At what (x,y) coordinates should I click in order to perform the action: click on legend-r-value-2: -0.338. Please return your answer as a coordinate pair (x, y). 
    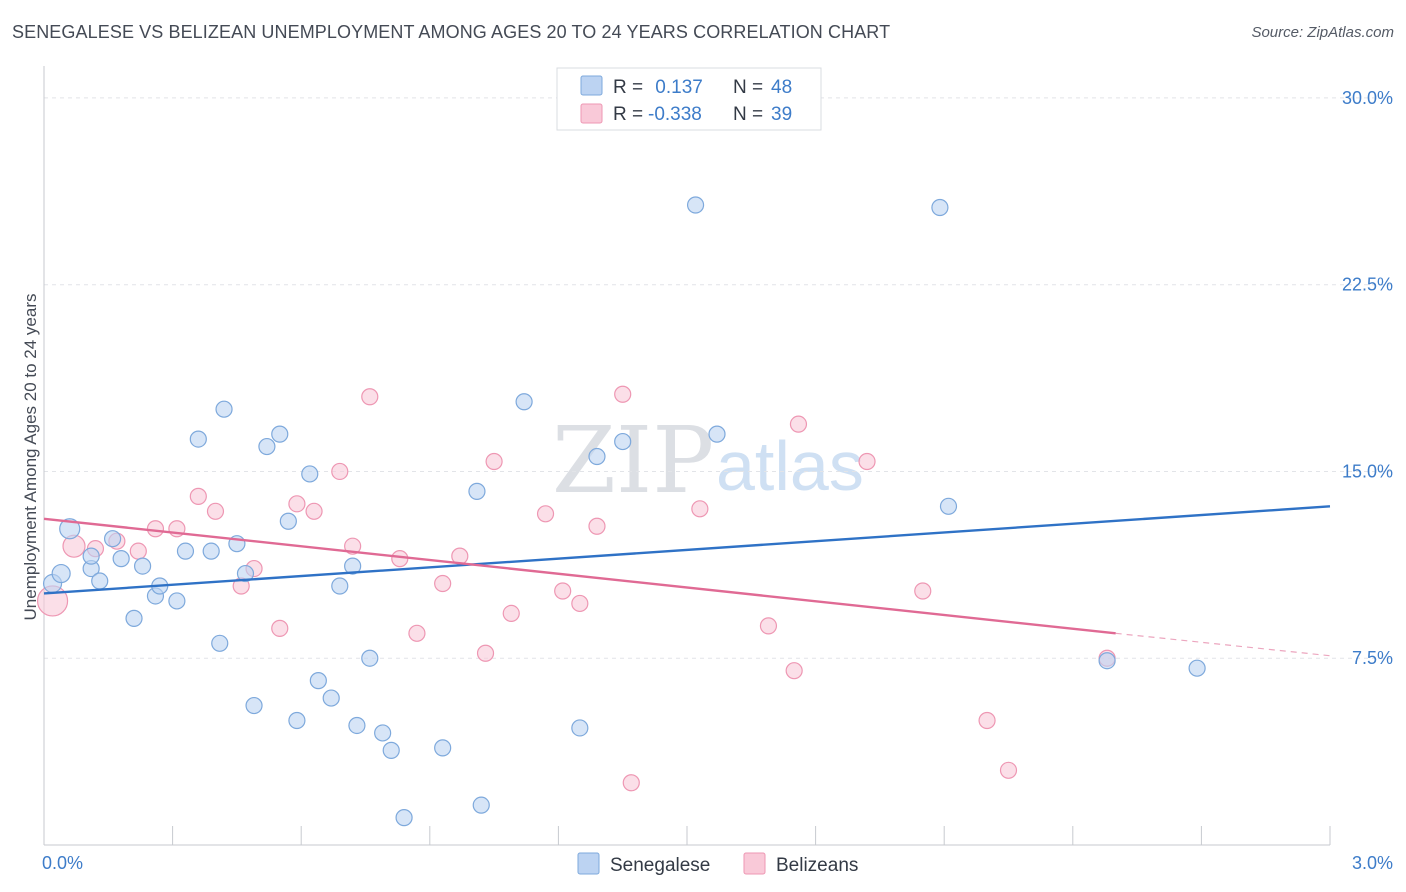
    Looking at the image, I should click on (675, 114).